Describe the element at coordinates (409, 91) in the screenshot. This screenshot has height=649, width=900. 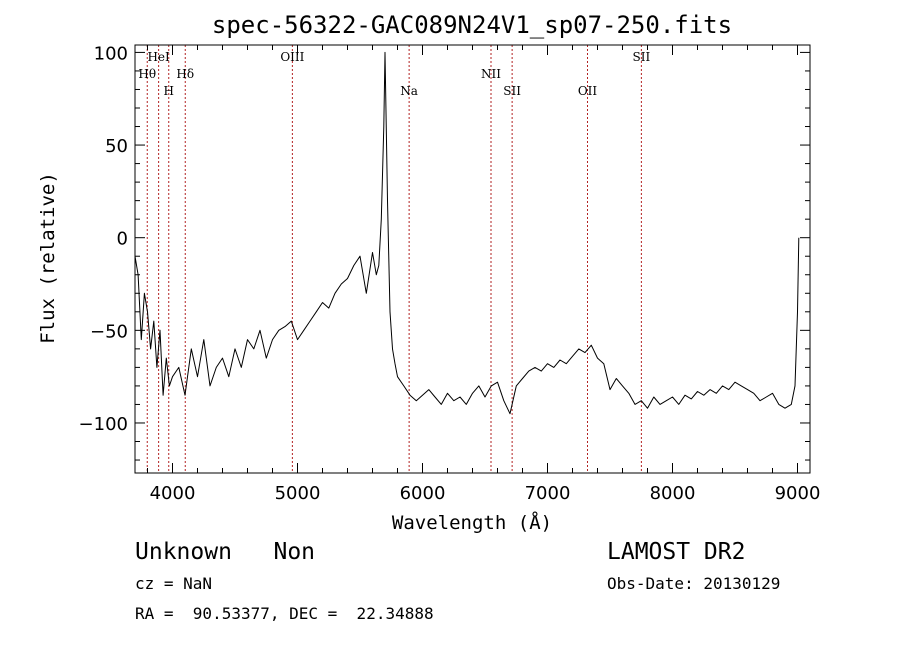
I see `spectral-line-label: Na` at that location.